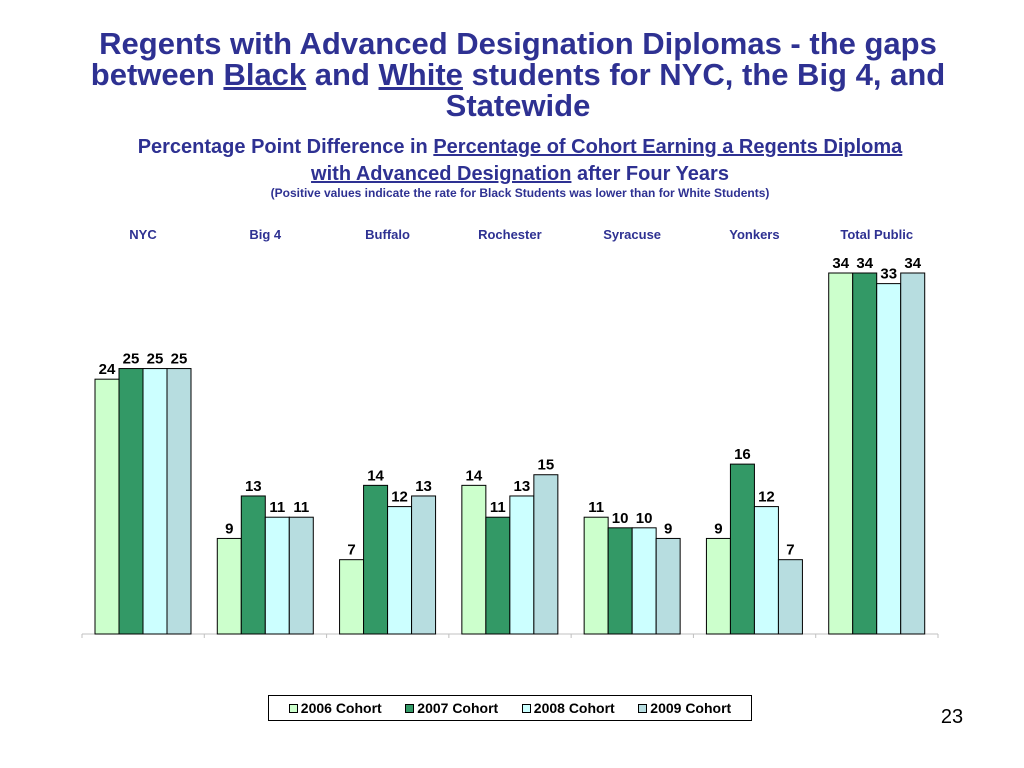 The width and height of the screenshot is (1024, 768). Describe the element at coordinates (152, 74) in the screenshot. I see `title-between: between` at that location.